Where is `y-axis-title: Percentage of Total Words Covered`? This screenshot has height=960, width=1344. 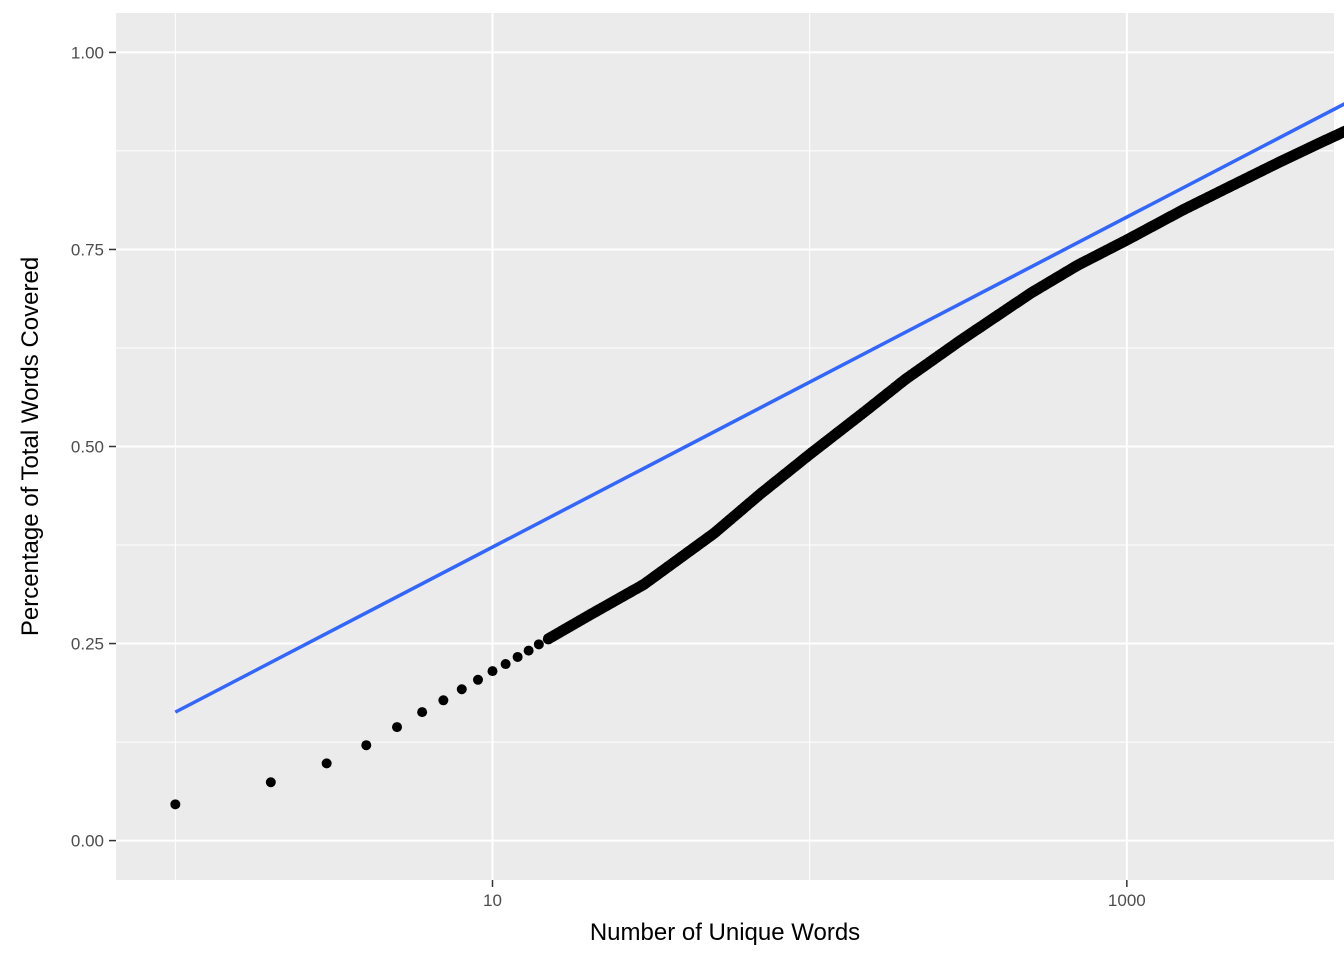 y-axis-title: Percentage of Total Words Covered is located at coordinates (30, 446).